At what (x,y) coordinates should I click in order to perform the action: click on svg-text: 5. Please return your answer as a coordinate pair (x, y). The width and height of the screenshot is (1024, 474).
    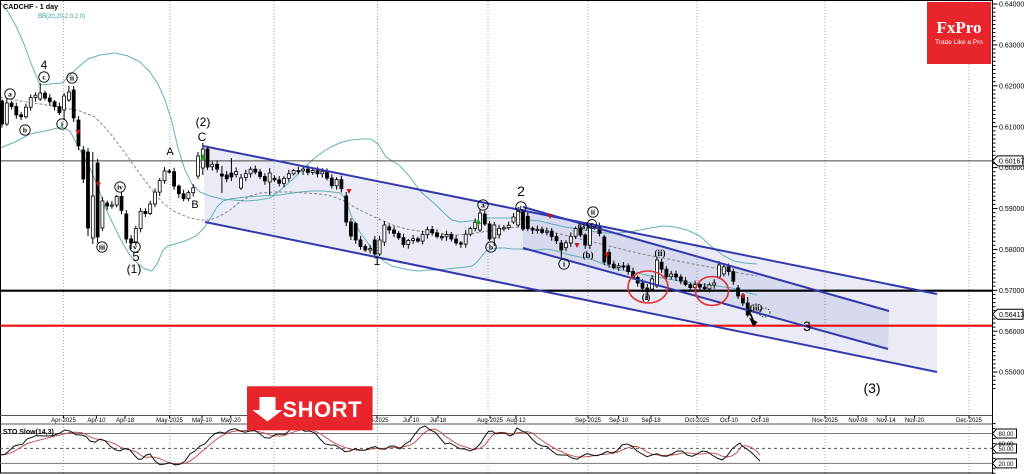
    Looking at the image, I should click on (135, 256).